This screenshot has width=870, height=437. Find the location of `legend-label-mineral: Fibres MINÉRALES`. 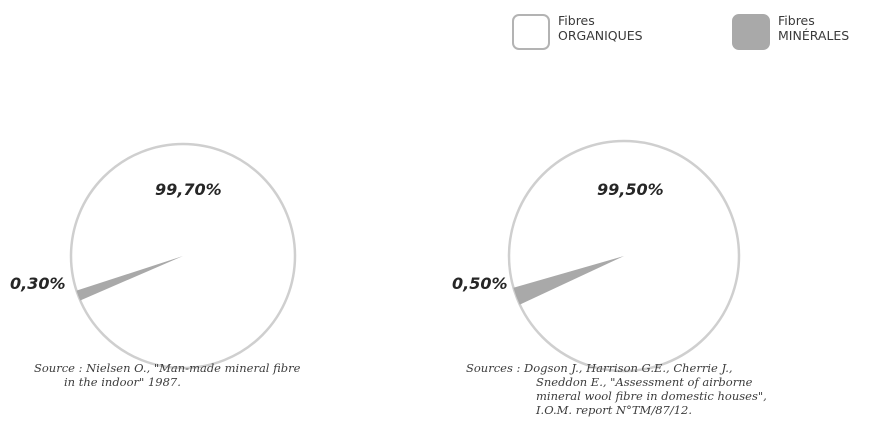

legend-label-mineral: Fibres MINÉRALES is located at coordinates (813, 28).